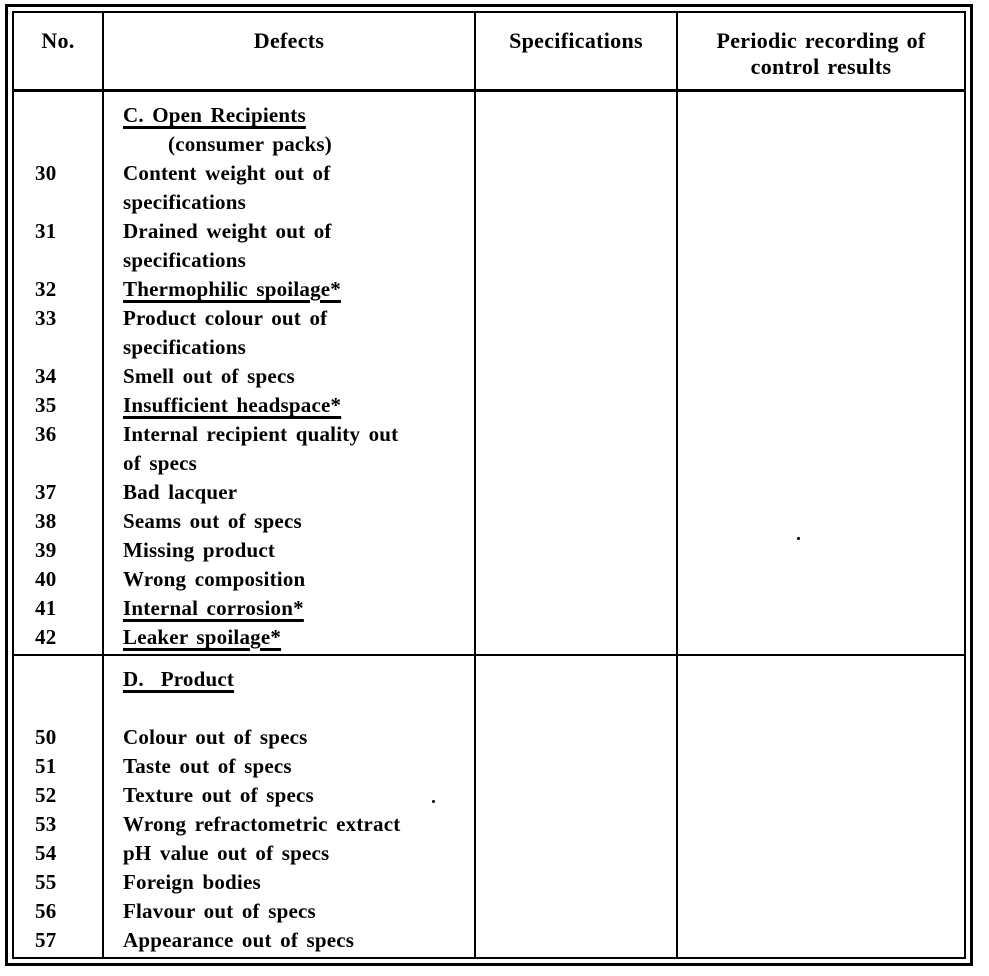 Image resolution: width=989 pixels, height=976 pixels. I want to click on defect-line: pH value out of specs, so click(226, 853).